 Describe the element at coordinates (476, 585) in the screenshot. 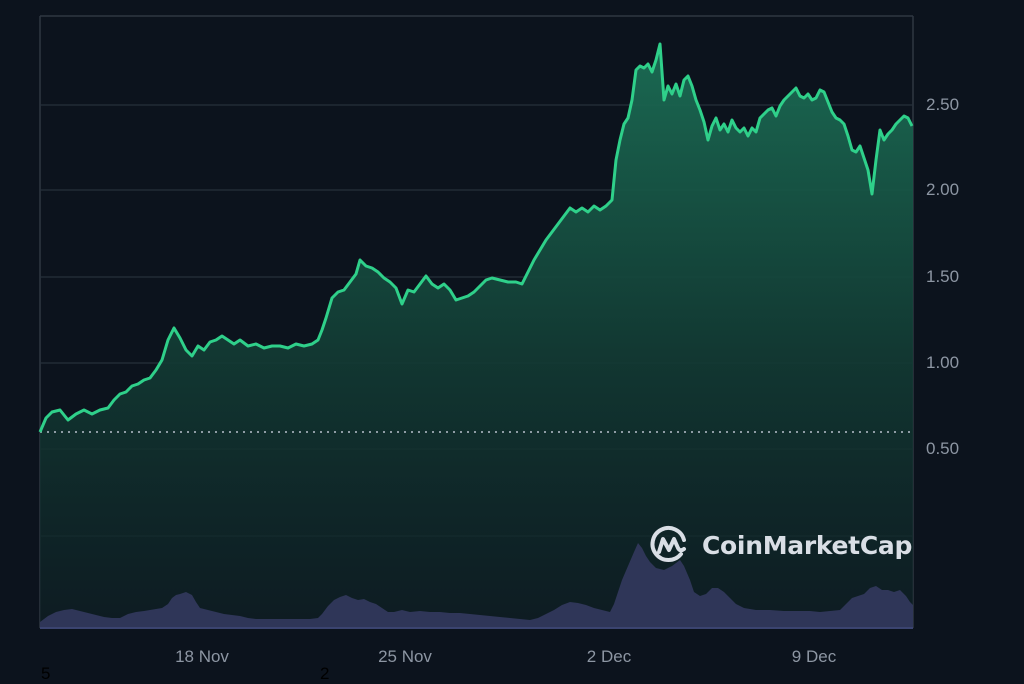

I see `volume-area` at that location.